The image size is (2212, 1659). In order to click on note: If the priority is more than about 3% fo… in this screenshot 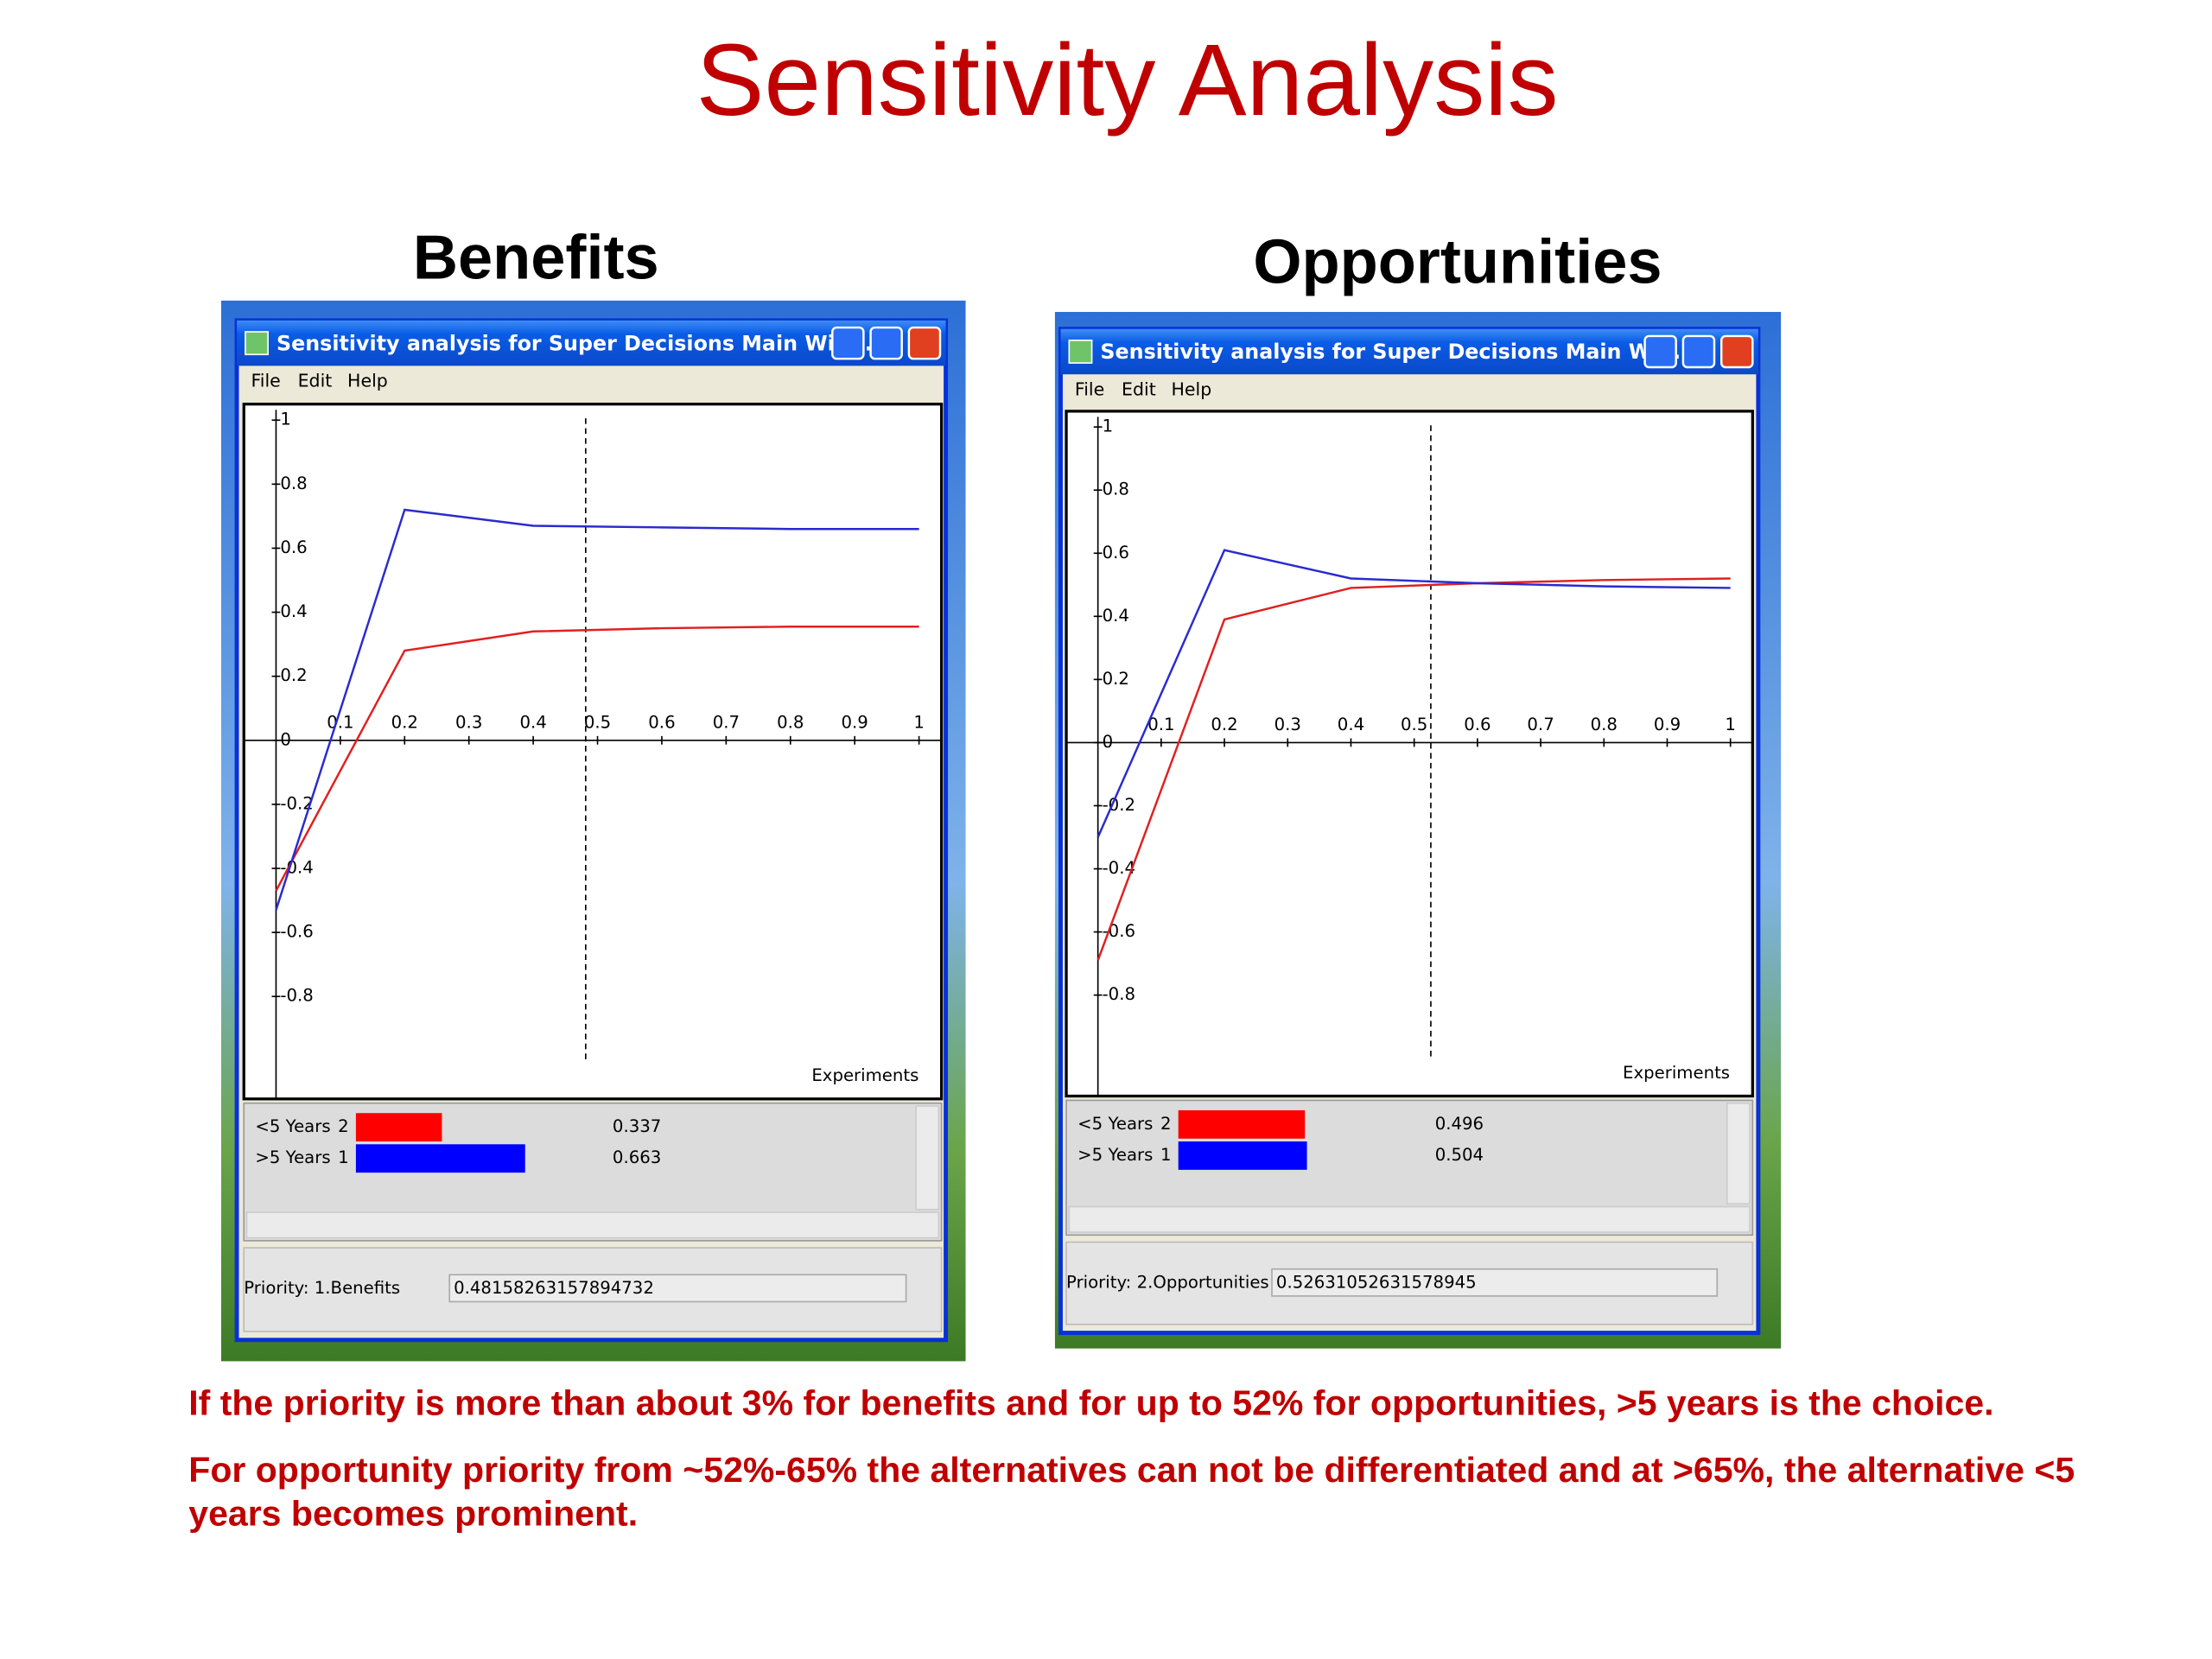, I will do `click(1091, 1403)`.